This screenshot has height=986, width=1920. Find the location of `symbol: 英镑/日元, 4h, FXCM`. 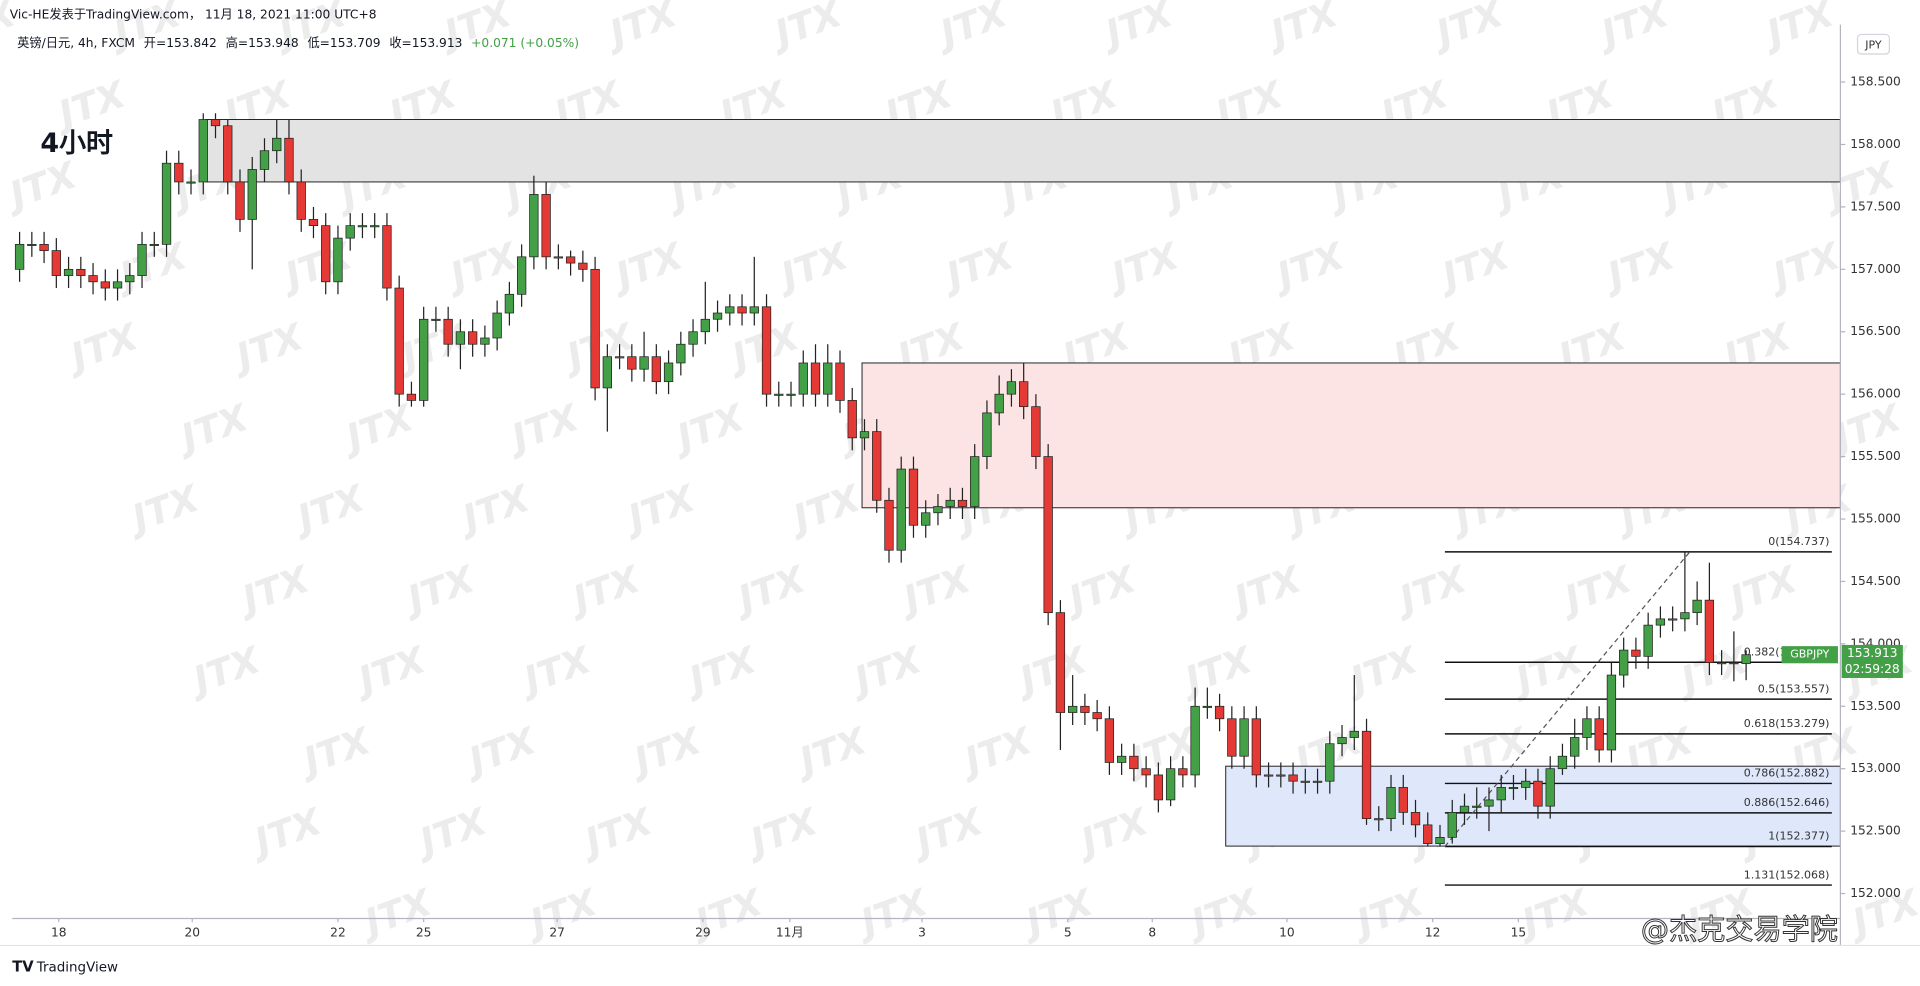

symbol: 英镑/日元, 4h, FXCM is located at coordinates (76, 42).